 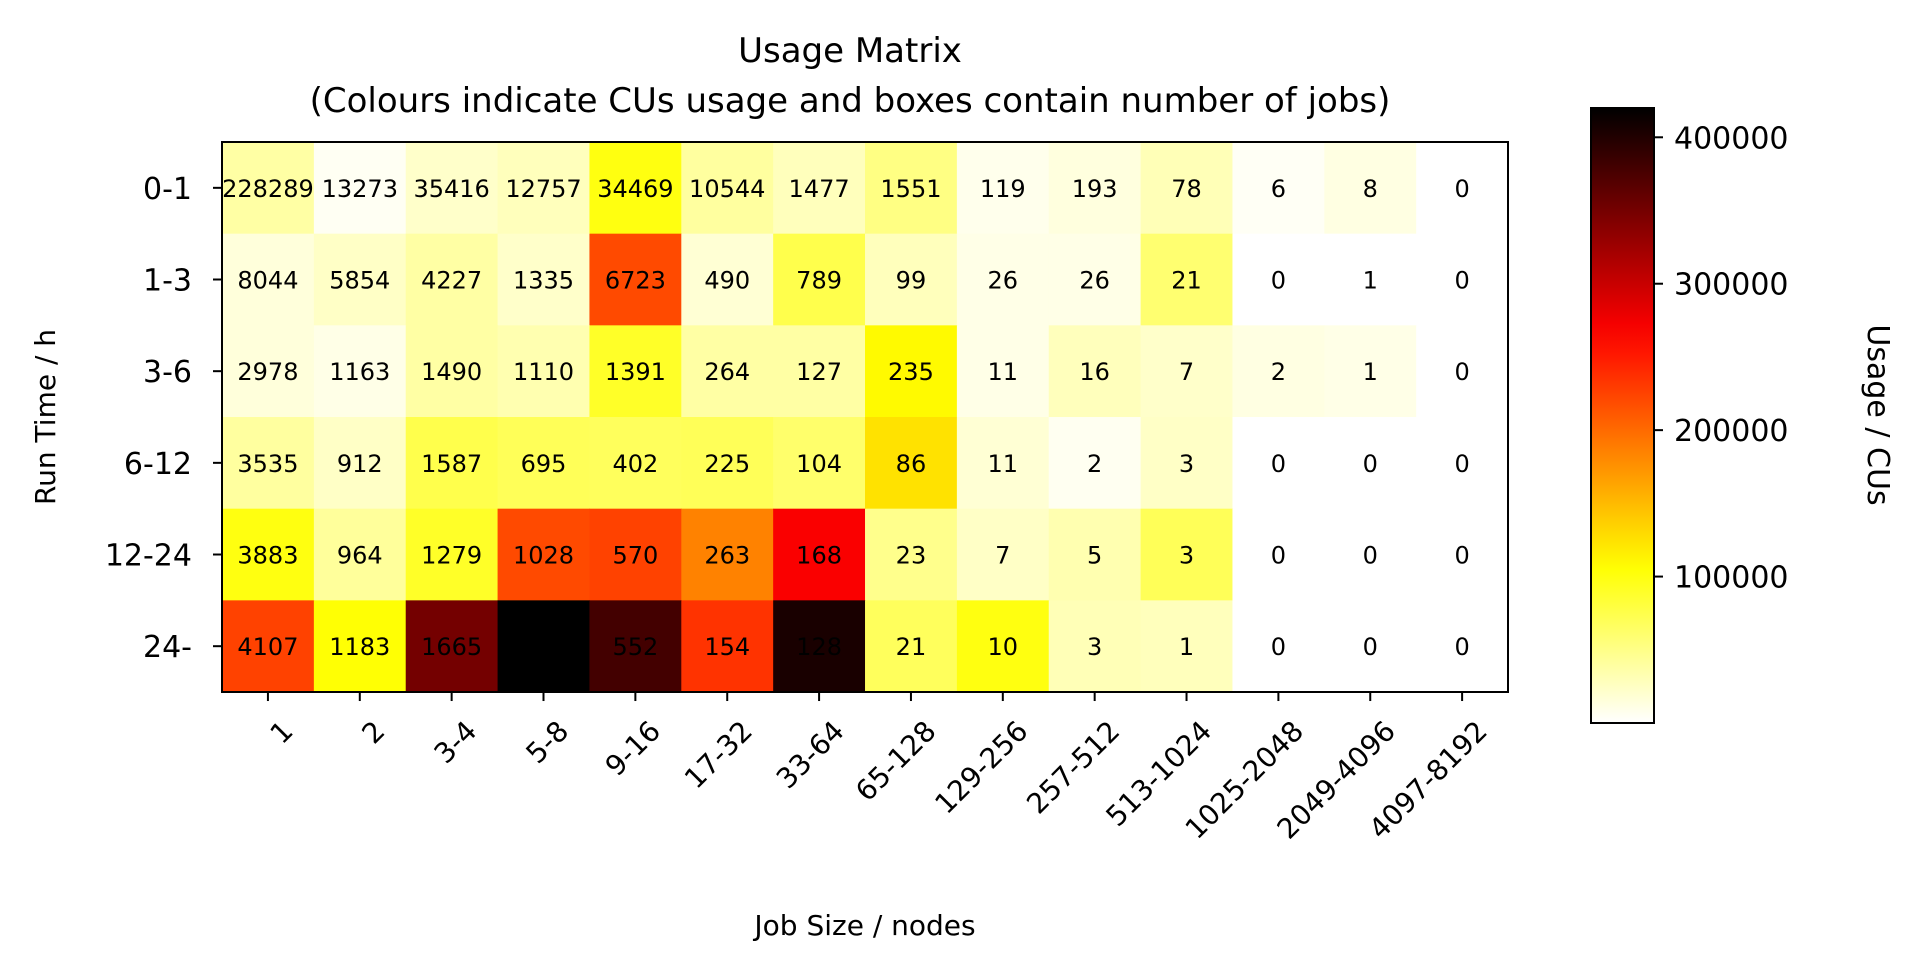 I want to click on cell-job-count: 1477, so click(x=819, y=189).